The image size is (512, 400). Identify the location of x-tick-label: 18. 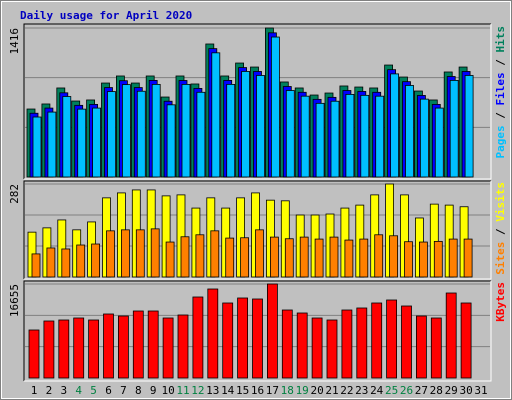
(287, 390).